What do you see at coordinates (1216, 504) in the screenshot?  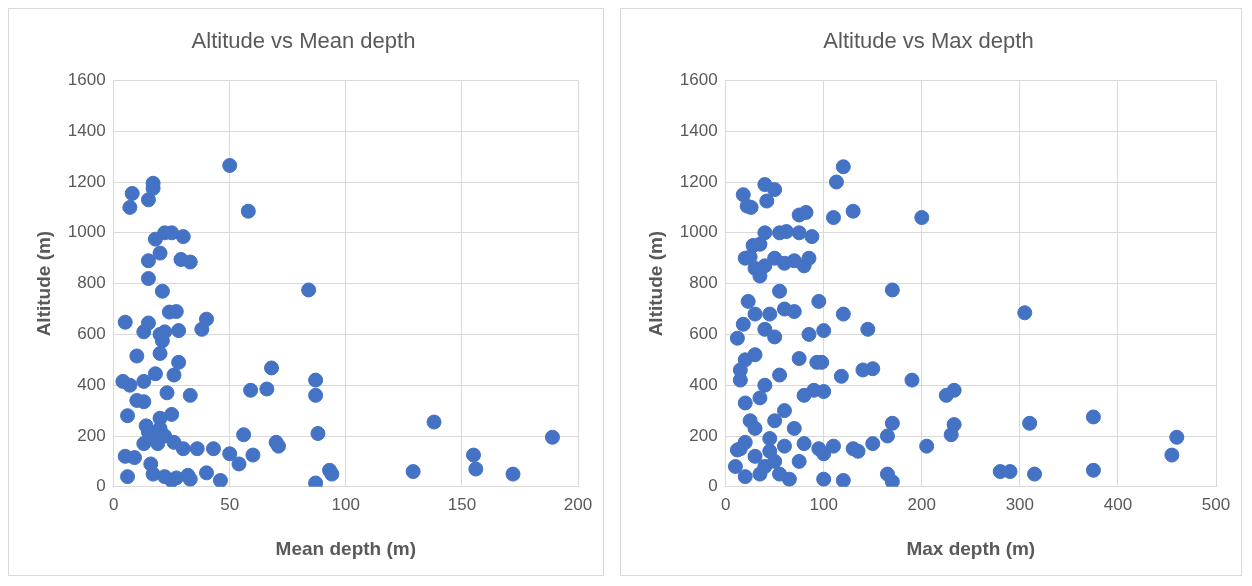 I see `x-tick-label: 500` at bounding box center [1216, 504].